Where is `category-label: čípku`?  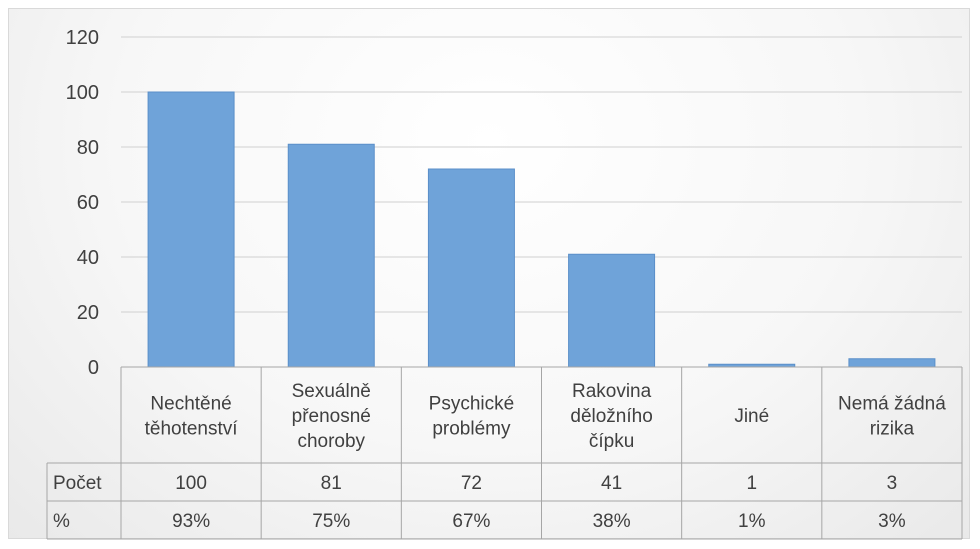
category-label: čípku is located at coordinates (611, 441).